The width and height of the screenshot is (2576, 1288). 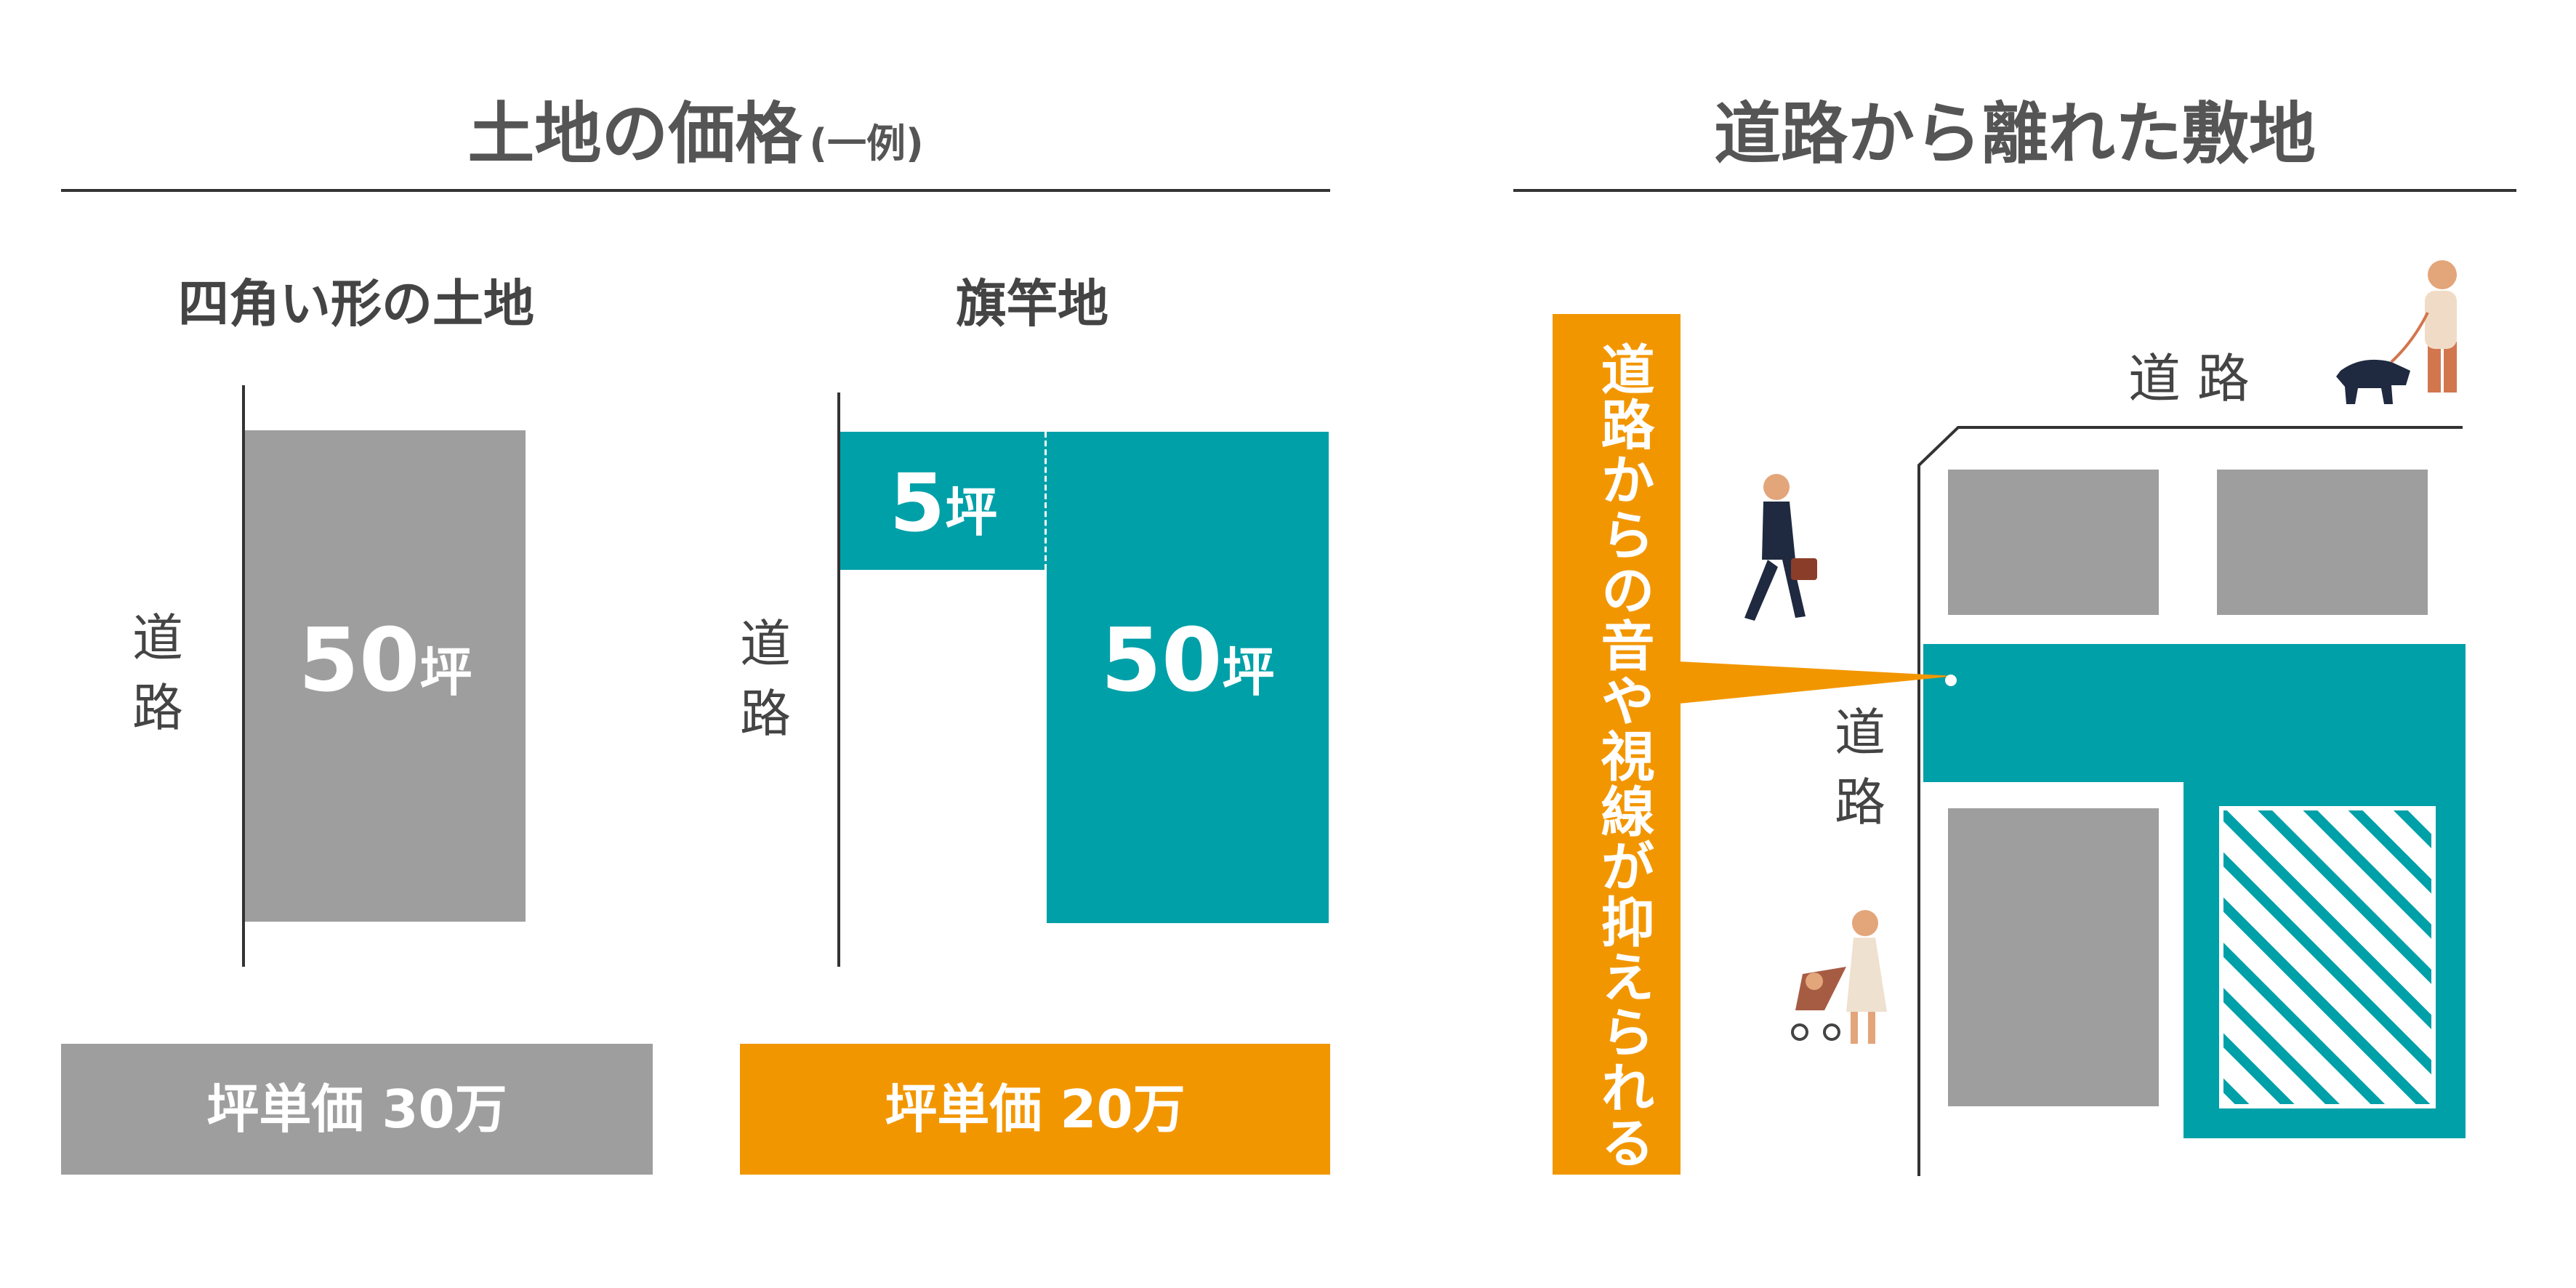 What do you see at coordinates (1032, 304) in the screenshot?
I see `flag-lot-heading: 旗竿地` at bounding box center [1032, 304].